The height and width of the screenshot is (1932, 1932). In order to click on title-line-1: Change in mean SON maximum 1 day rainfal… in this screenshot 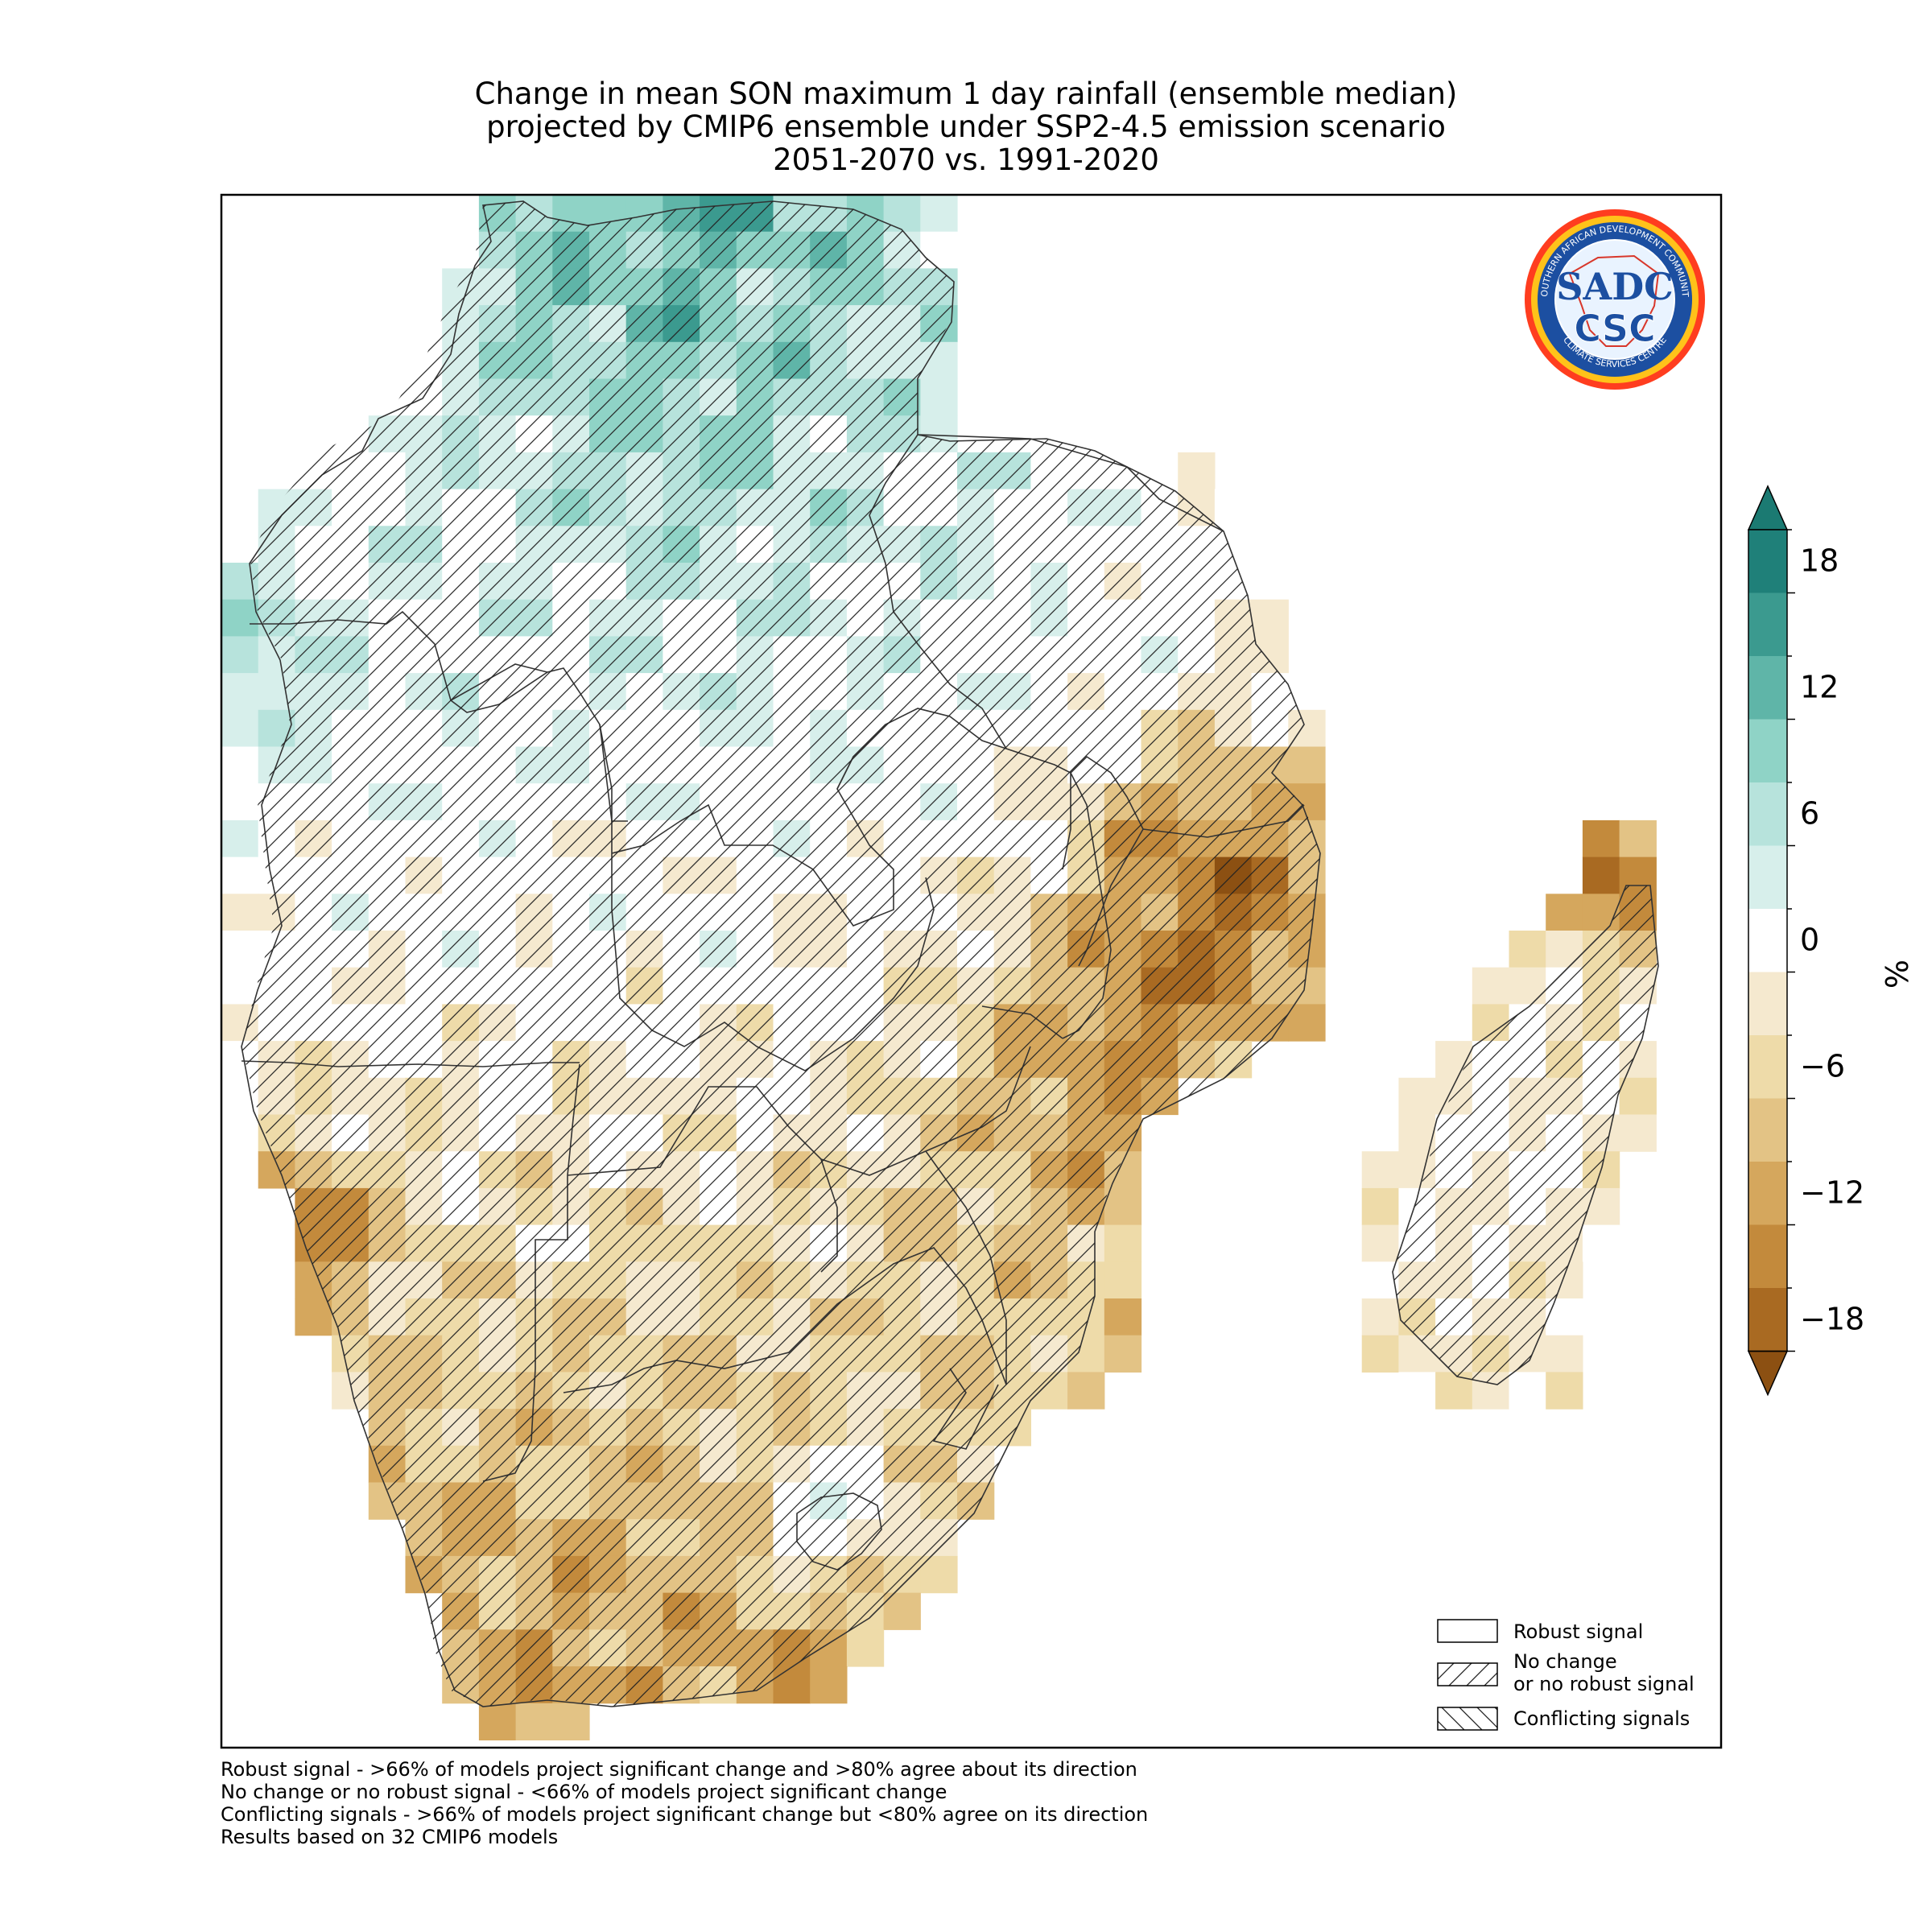, I will do `click(966, 93)`.